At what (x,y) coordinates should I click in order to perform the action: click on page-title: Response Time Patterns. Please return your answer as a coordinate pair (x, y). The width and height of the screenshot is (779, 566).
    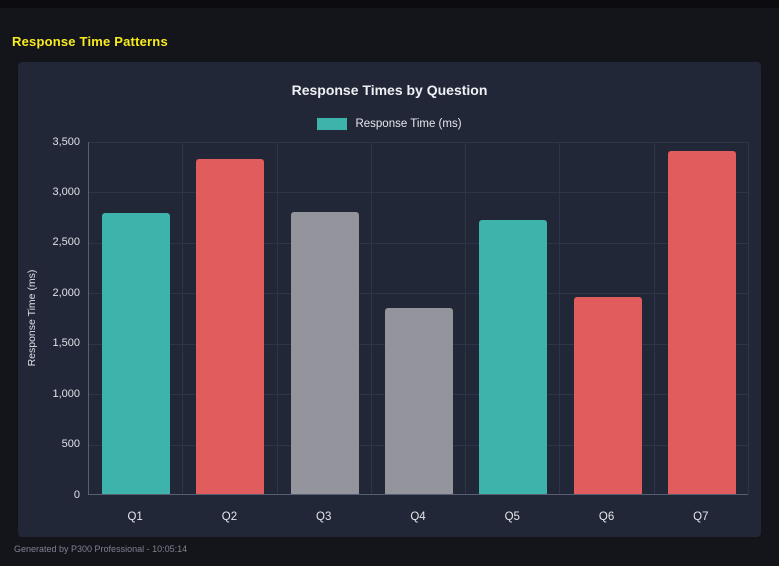
    Looking at the image, I should click on (90, 41).